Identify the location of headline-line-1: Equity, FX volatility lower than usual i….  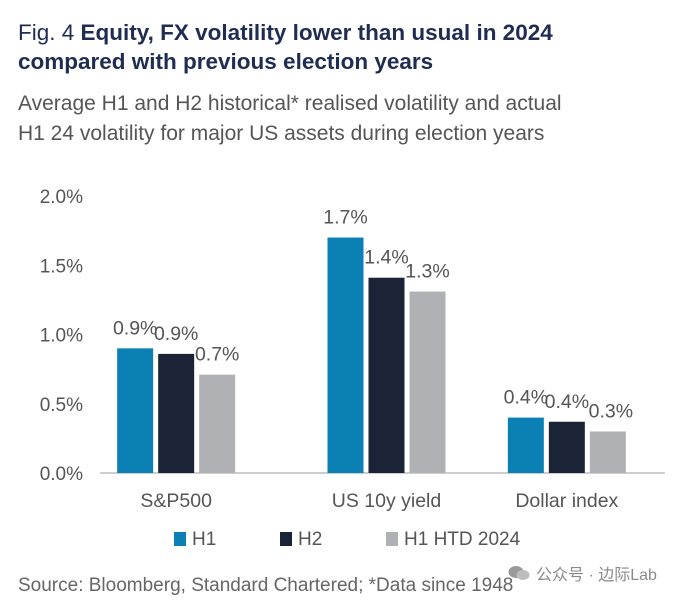
(316, 32).